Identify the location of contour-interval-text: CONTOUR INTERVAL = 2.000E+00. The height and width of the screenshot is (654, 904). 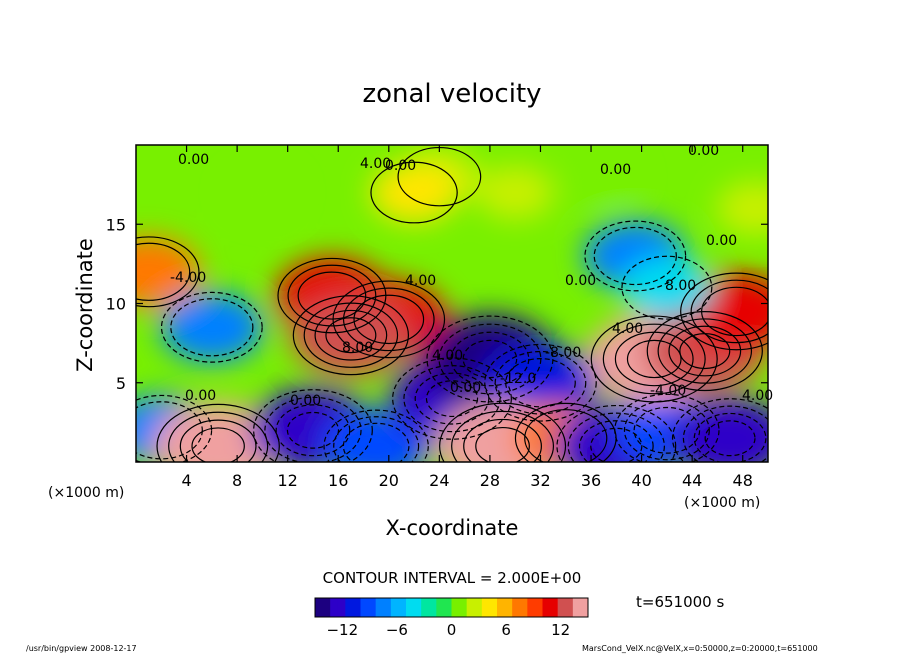
(452, 578).